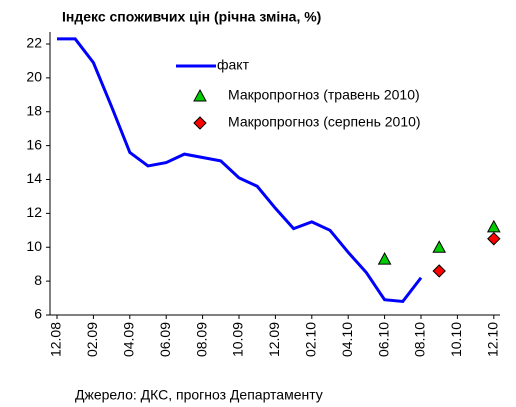  Describe the element at coordinates (34, 110) in the screenshot. I see `y-tick-label: 18` at that location.